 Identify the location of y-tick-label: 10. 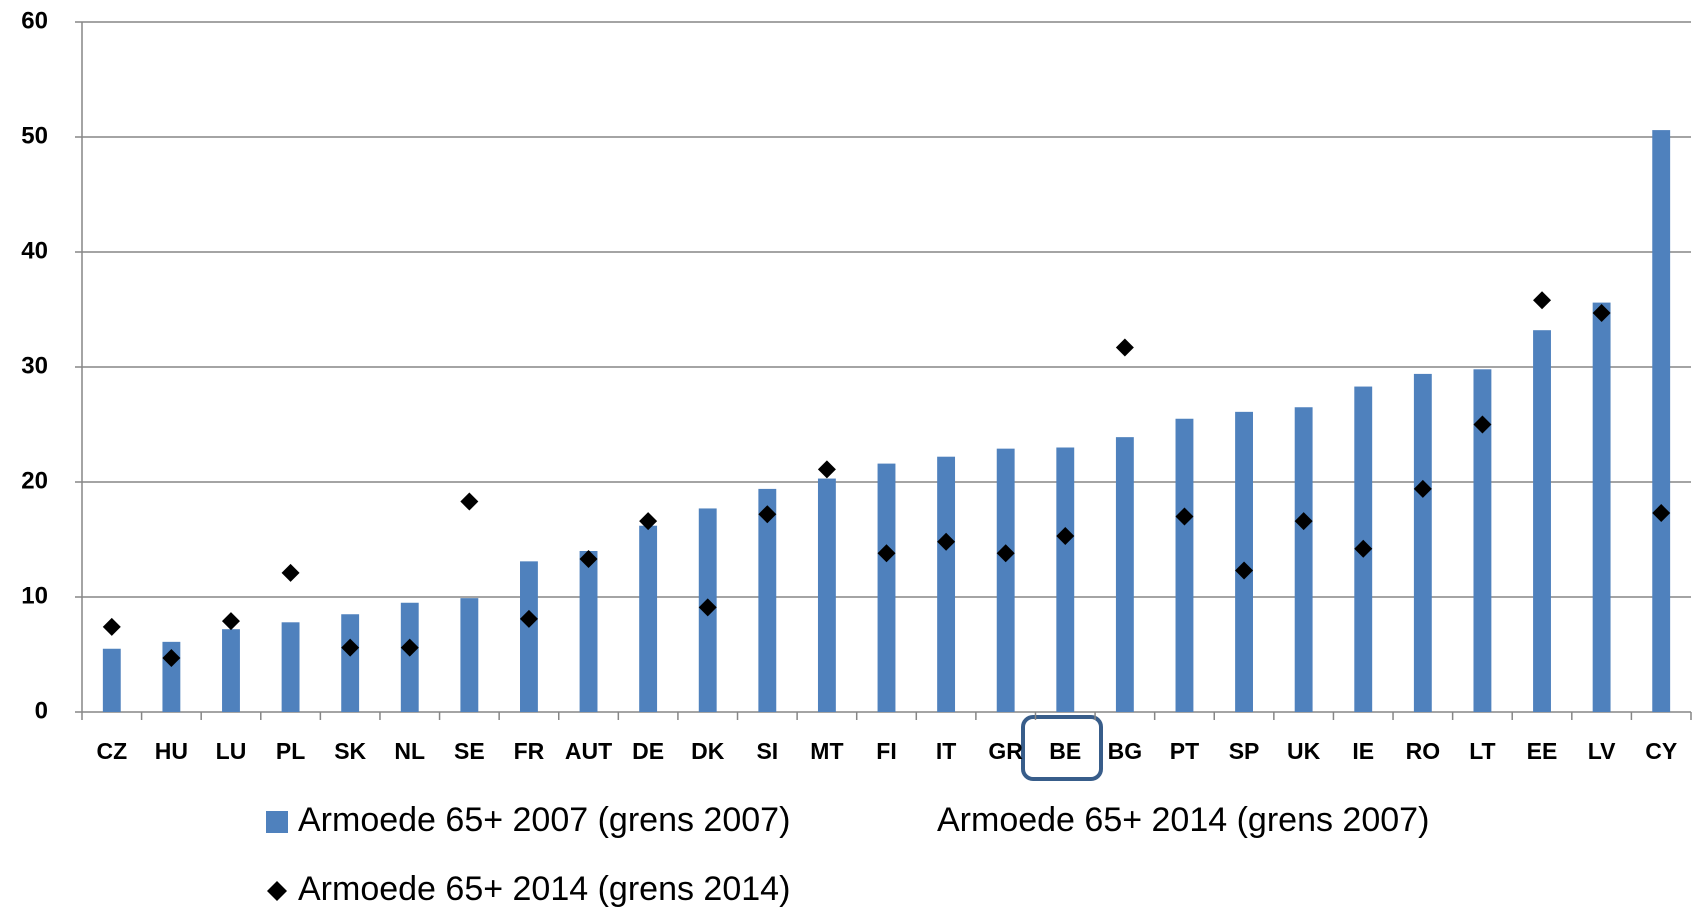
(34, 595).